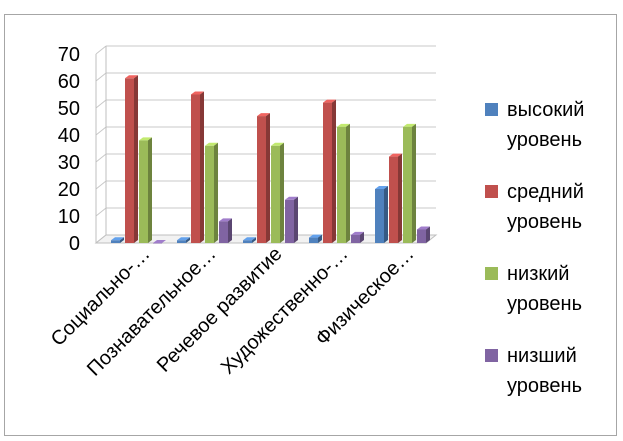  I want to click on y-tick-label: 70, so click(69, 55).